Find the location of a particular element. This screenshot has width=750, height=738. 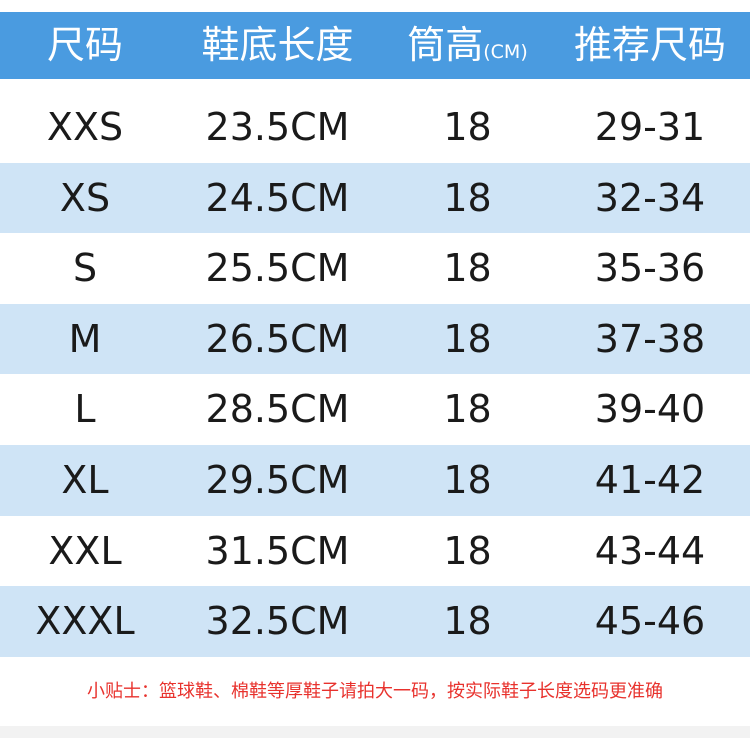

cell-length: 24.5CM is located at coordinates (277, 197).